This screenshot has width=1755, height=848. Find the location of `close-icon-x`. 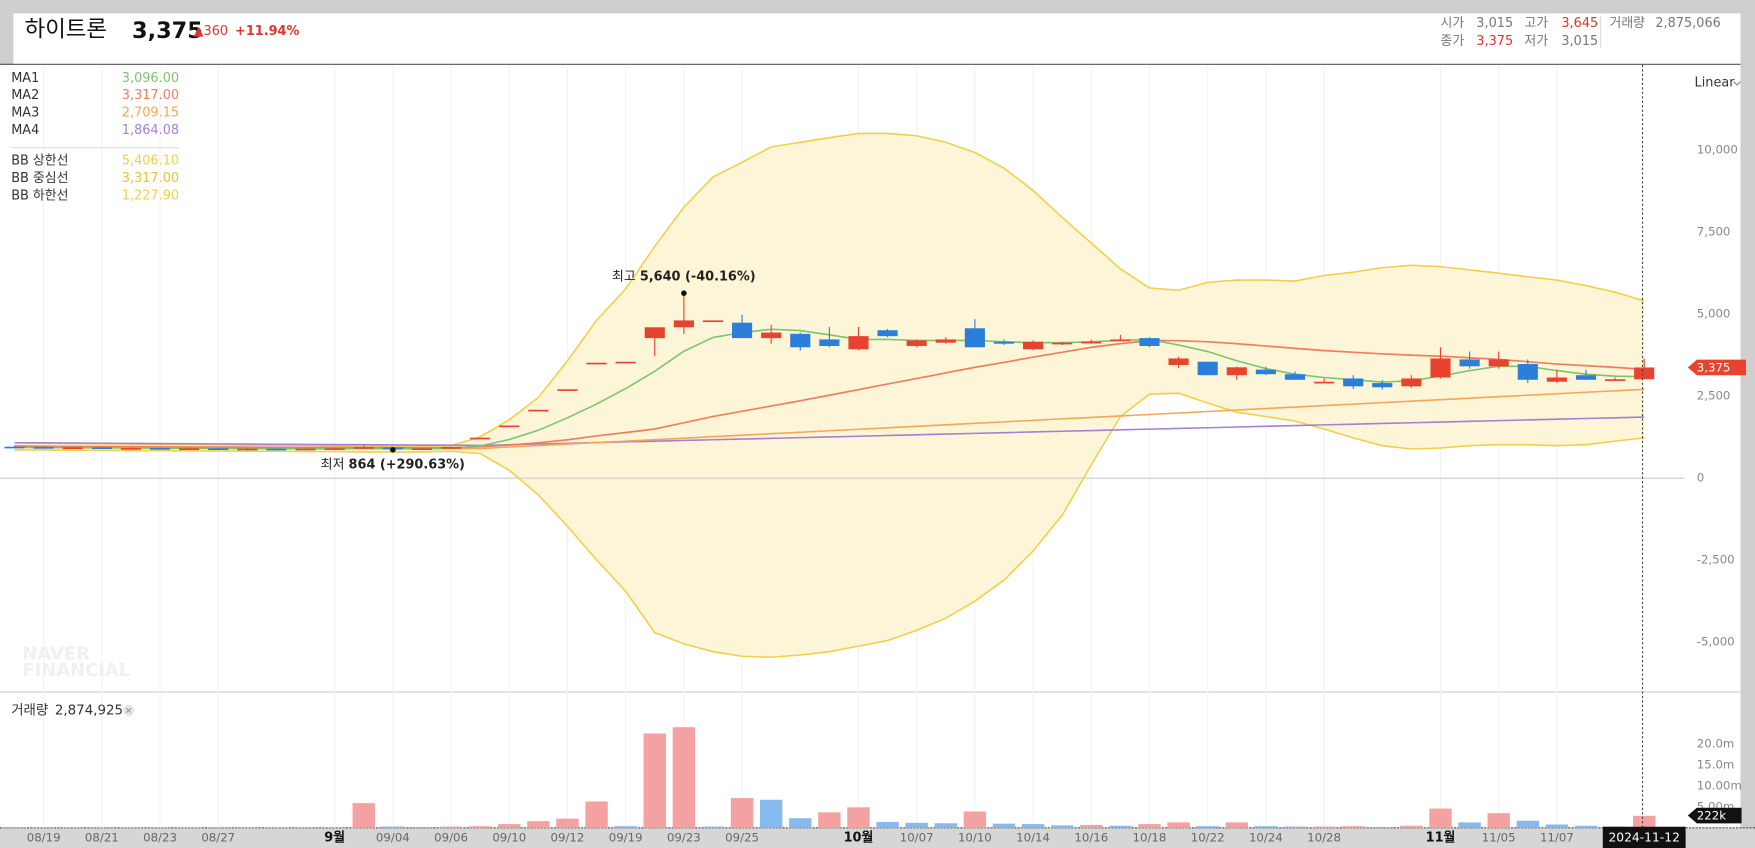

close-icon-x is located at coordinates (129, 710).